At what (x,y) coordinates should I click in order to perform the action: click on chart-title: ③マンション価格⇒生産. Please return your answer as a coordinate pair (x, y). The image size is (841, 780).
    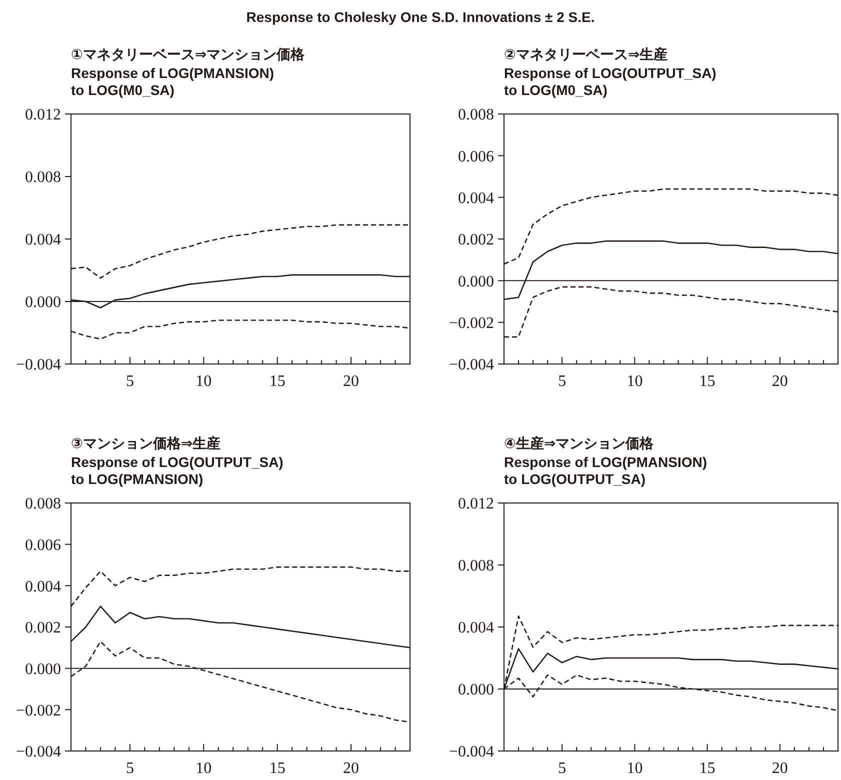
    Looking at the image, I should click on (146, 443).